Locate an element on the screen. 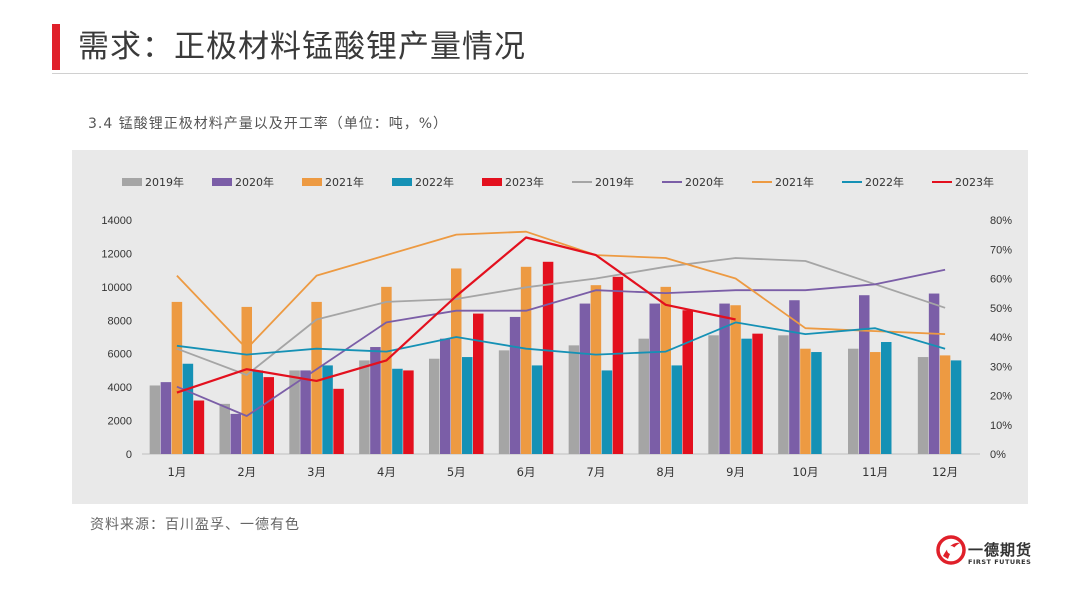 This screenshot has height=608, width=1080. legend-bar-label-2021: 2021年 is located at coordinates (344, 182).